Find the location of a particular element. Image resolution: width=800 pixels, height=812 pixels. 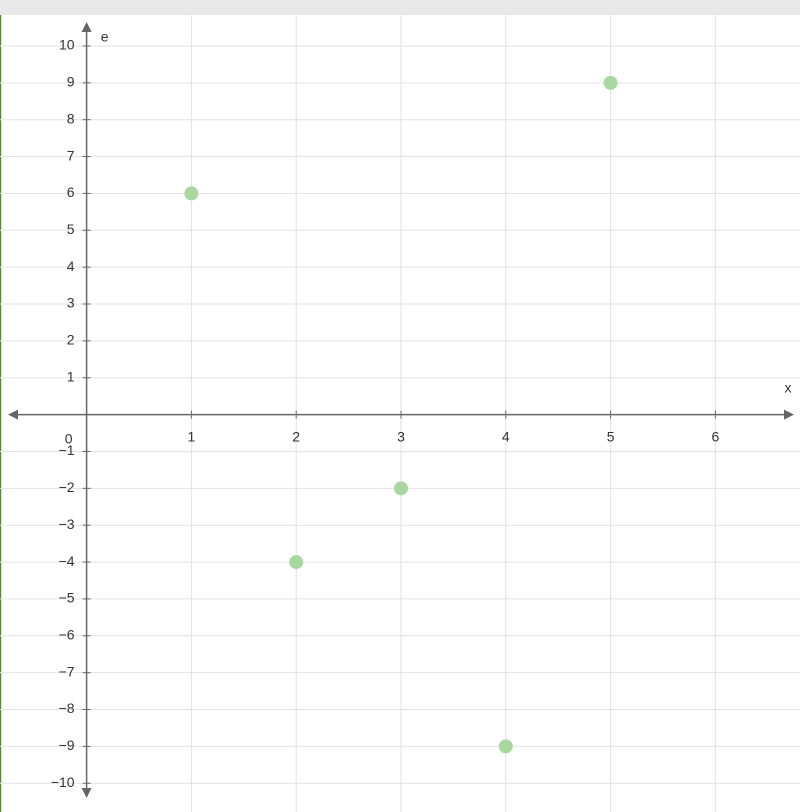

x-tick-label: 5 is located at coordinates (611, 436).